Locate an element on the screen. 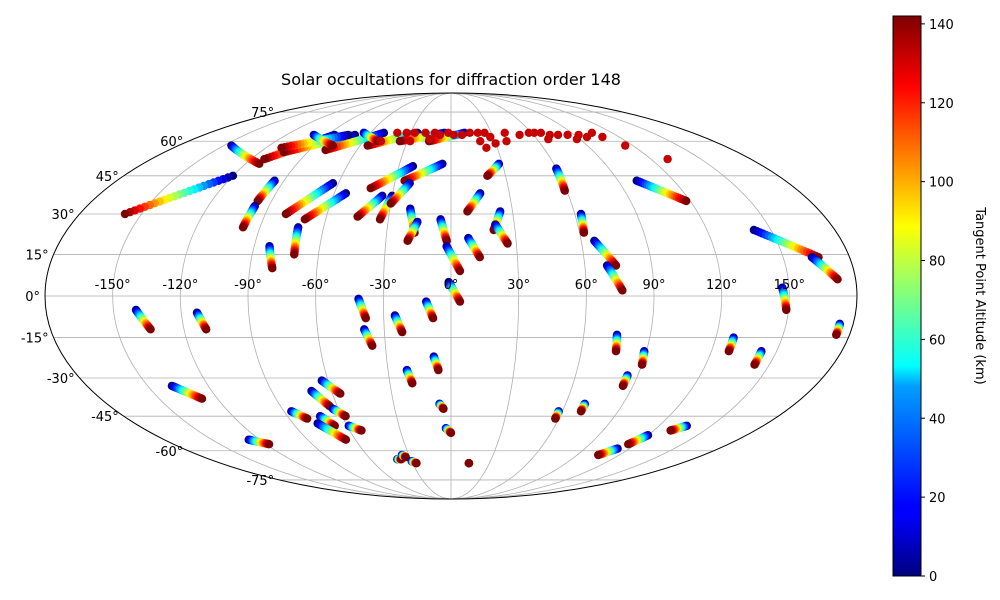  lon-tick-label: -150° is located at coordinates (113, 285).